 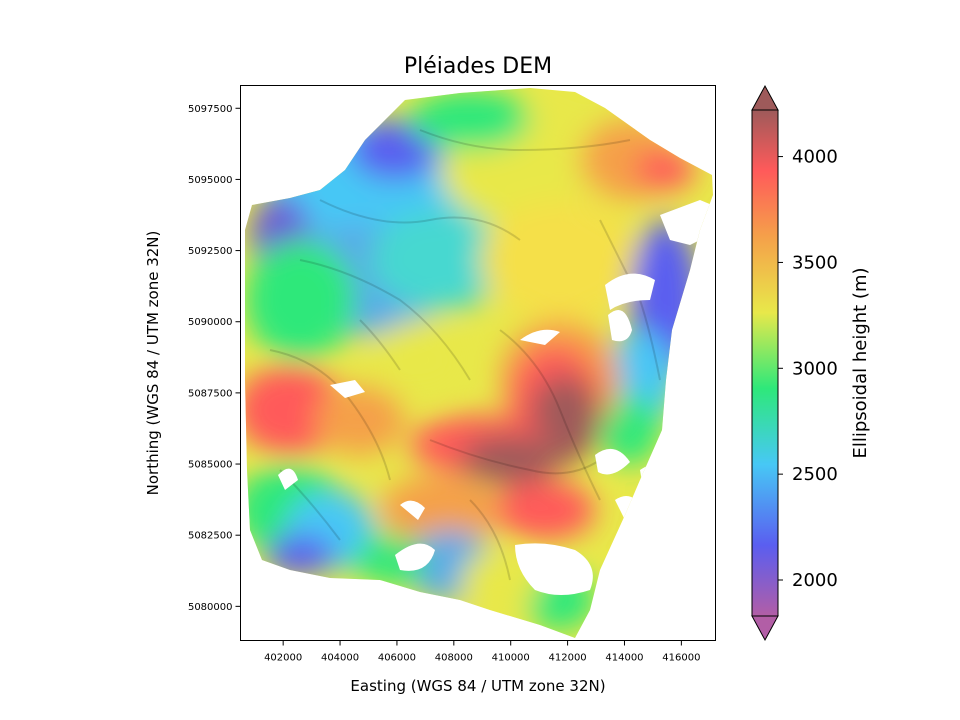 What do you see at coordinates (477, 686) in the screenshot?
I see `x-axis-label: Easting (WGS 84 / UTM zone 32N)` at bounding box center [477, 686].